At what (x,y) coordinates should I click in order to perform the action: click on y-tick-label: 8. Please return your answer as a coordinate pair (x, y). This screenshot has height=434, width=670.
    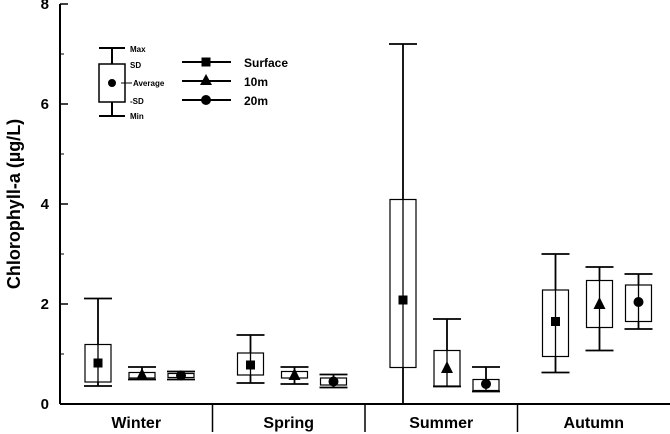
    Looking at the image, I should click on (45, 6).